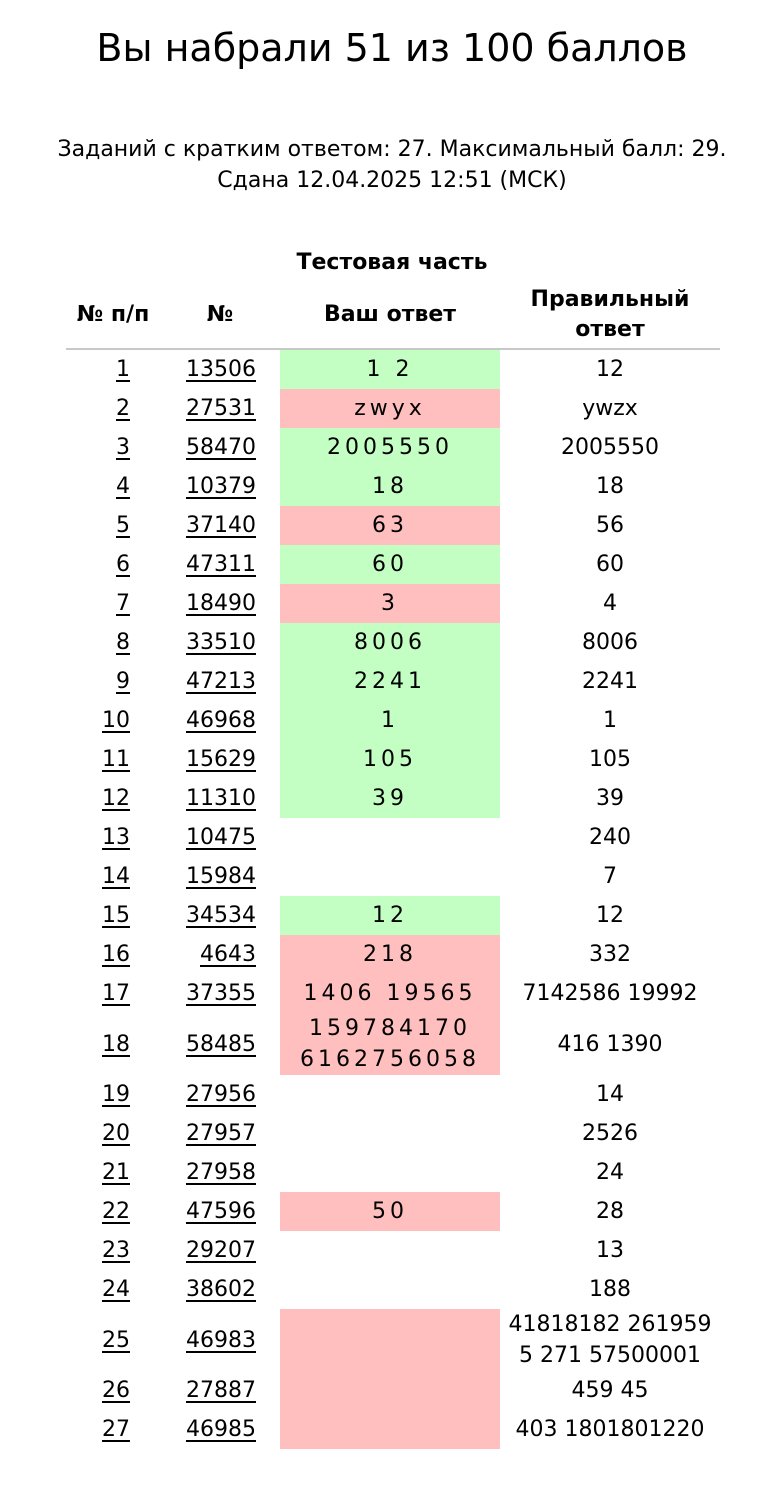 This screenshot has height=1512, width=784. Describe the element at coordinates (221, 876) in the screenshot. I see `task-link: 15984` at that location.